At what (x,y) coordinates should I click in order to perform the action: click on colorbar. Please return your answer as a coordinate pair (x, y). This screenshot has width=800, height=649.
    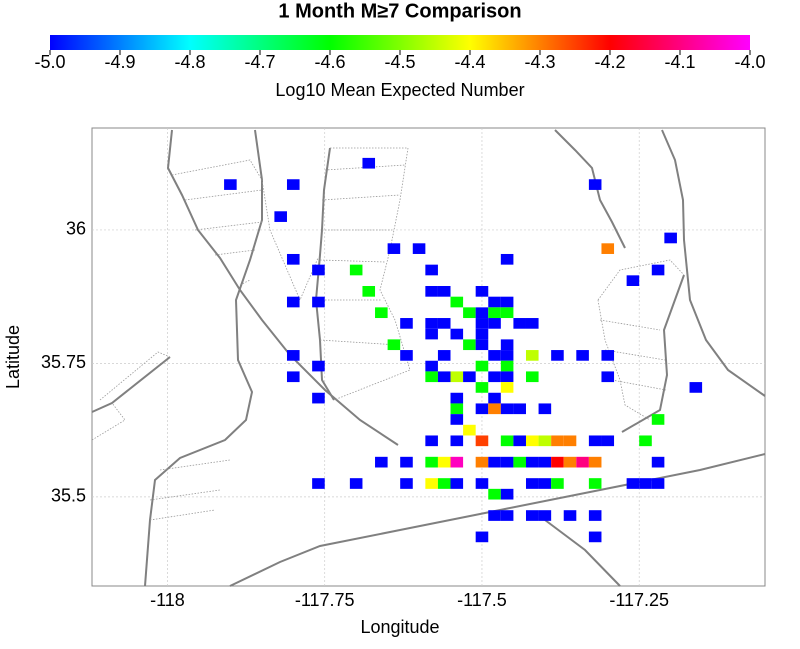
    Looking at the image, I should click on (400, 42).